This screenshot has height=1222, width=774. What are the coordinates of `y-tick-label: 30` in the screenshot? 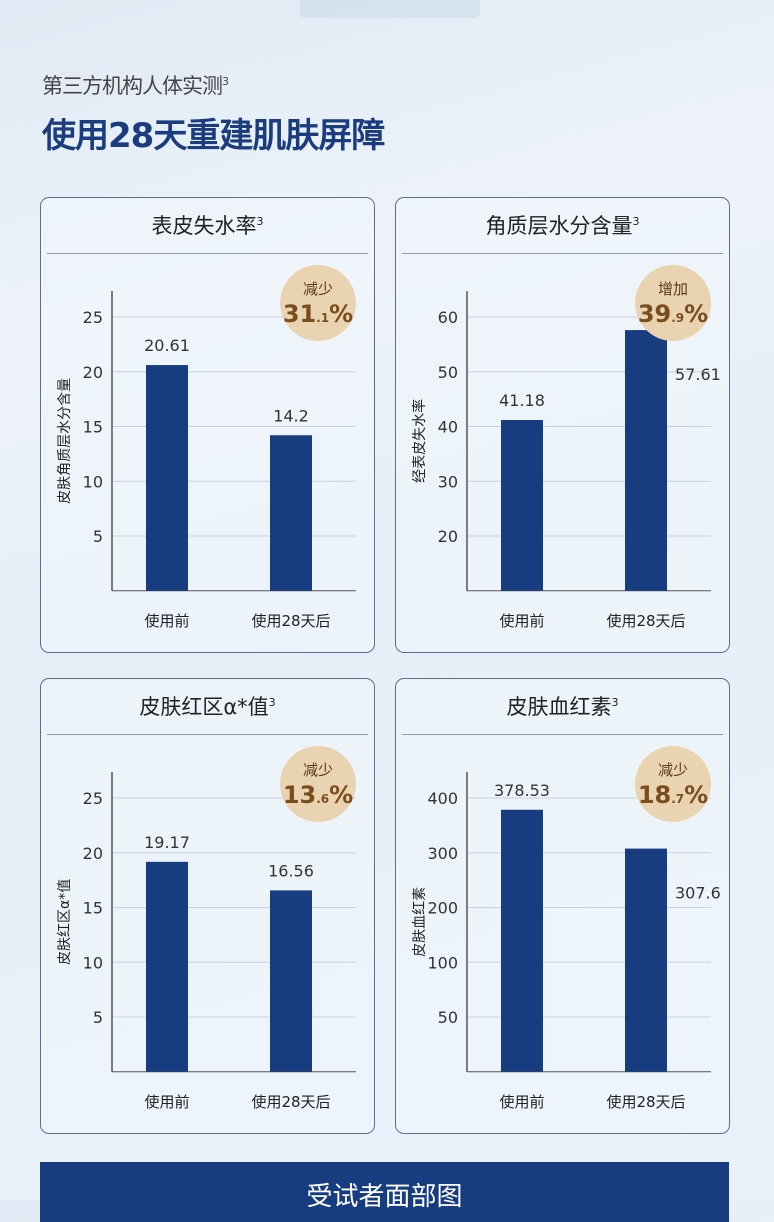 It's located at (448, 481).